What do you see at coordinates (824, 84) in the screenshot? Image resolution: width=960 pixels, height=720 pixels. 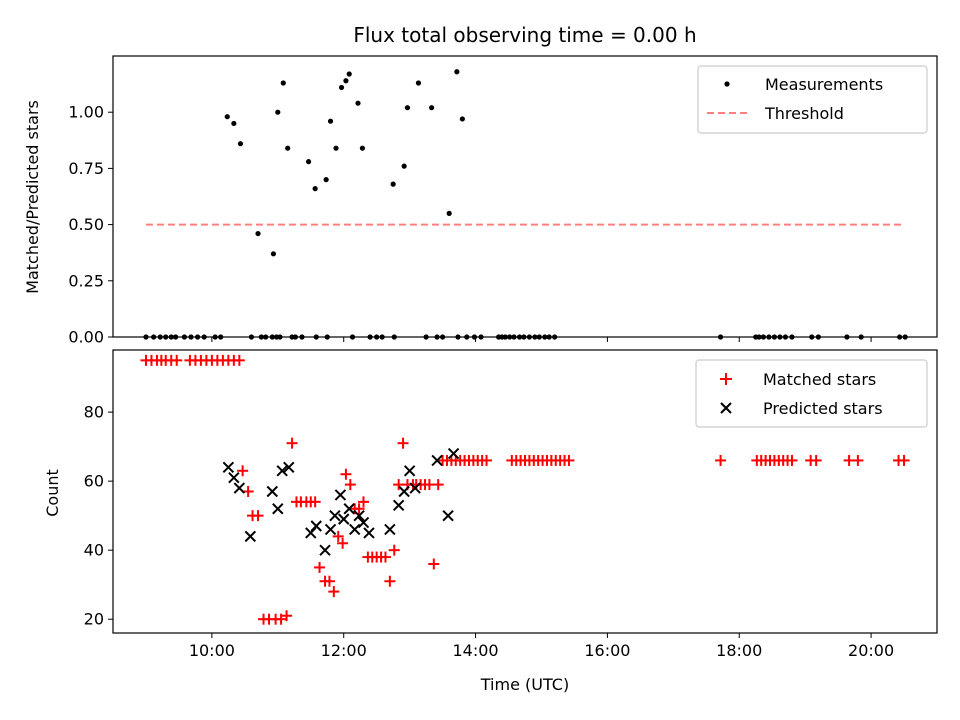 I see `measurements-legend-label: Measurements` at bounding box center [824, 84].